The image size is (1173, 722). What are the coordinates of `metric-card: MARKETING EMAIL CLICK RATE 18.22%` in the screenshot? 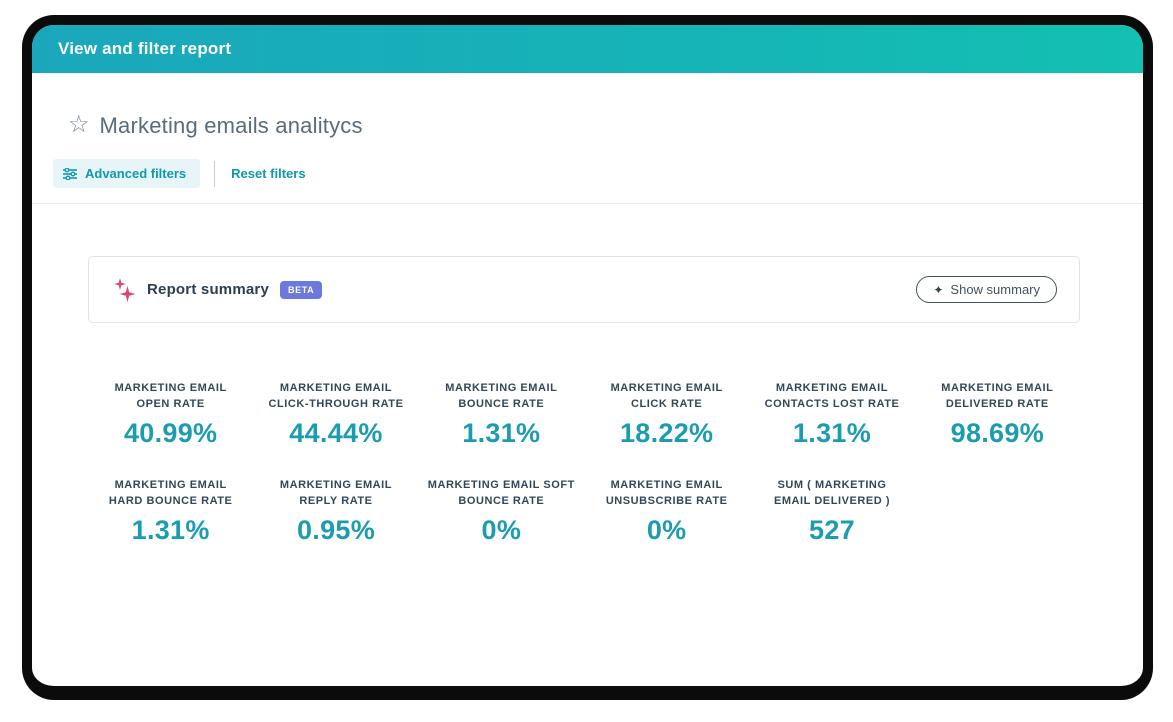 It's located at (666, 415).